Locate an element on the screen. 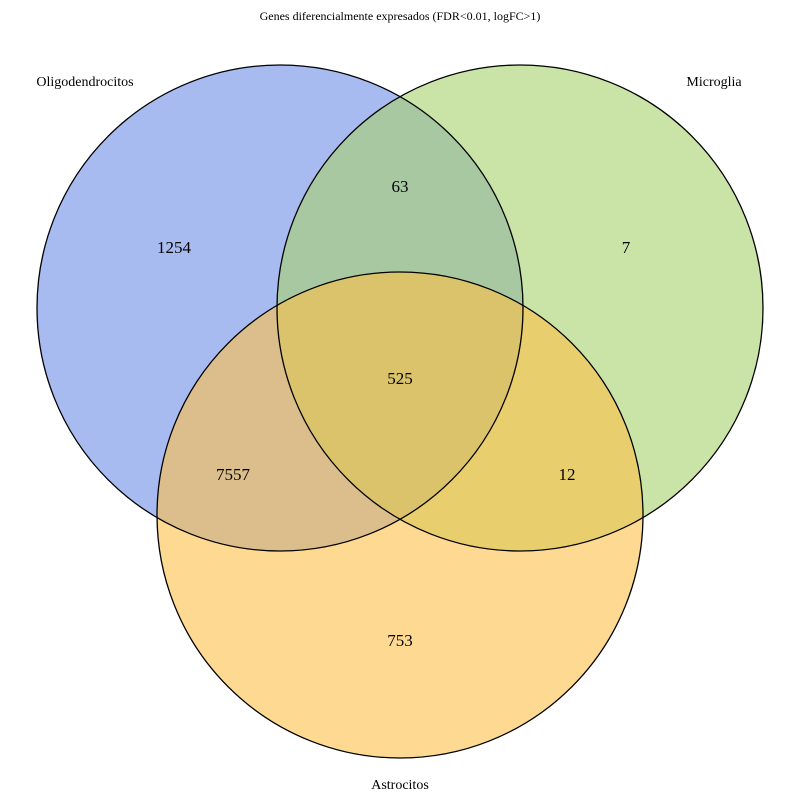 The height and width of the screenshot is (800, 800). count-oligodendrocitos-astrocitos: 7557 is located at coordinates (233, 474).